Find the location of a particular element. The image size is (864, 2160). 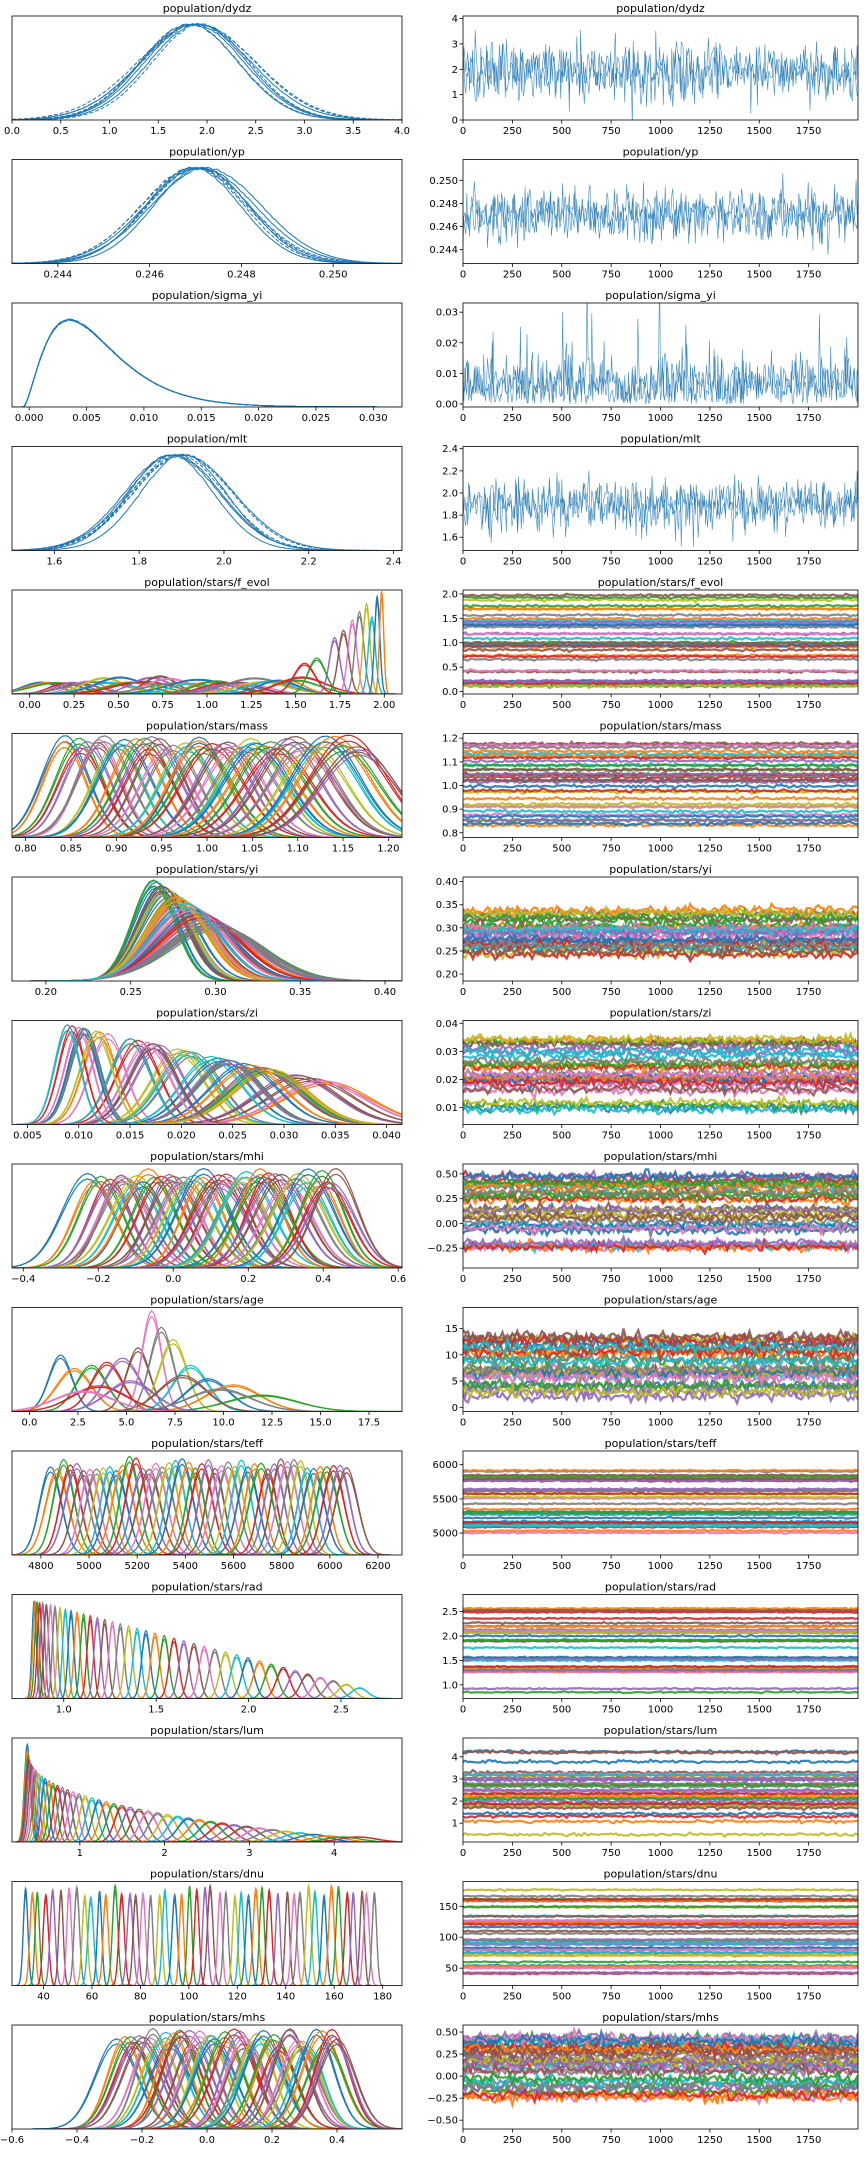

x-tick-label: 0.244 is located at coordinates (58, 275).